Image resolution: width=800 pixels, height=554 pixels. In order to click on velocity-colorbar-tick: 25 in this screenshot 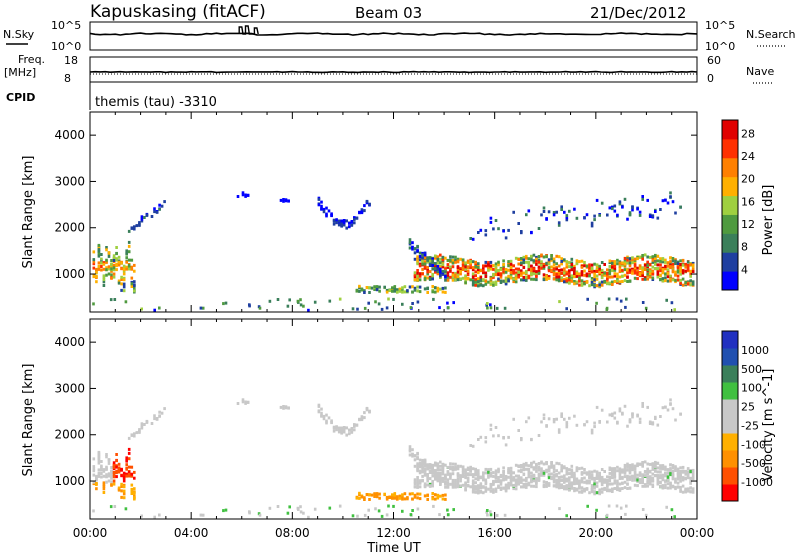, I will do `click(748, 407)`.